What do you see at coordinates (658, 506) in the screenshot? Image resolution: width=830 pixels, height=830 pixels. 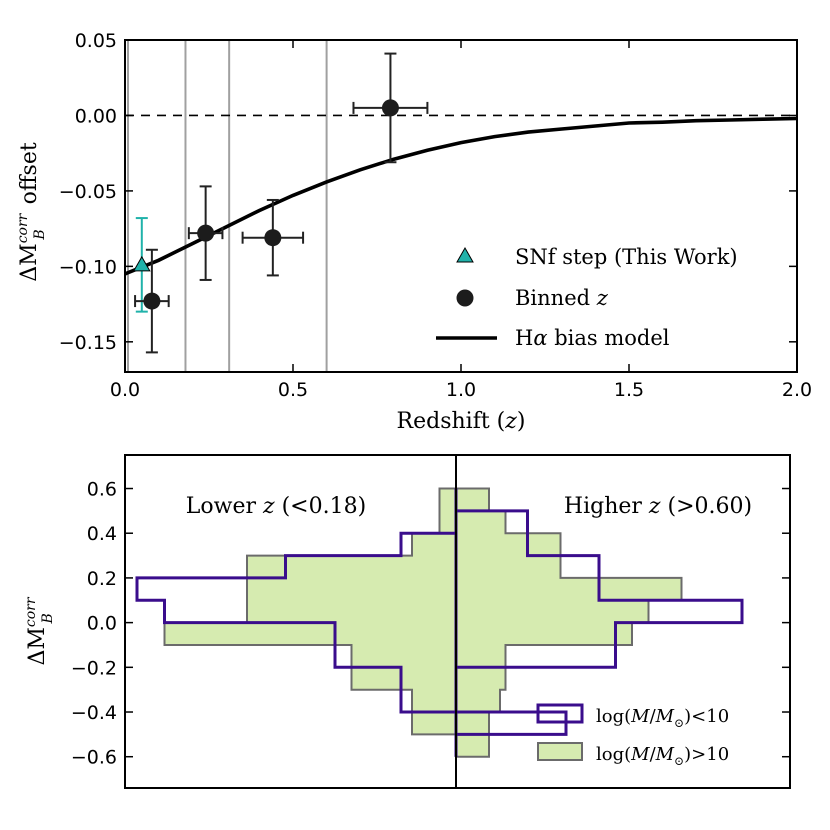 I see `higher-z-annotation: Higher z (>0.60)` at bounding box center [658, 506].